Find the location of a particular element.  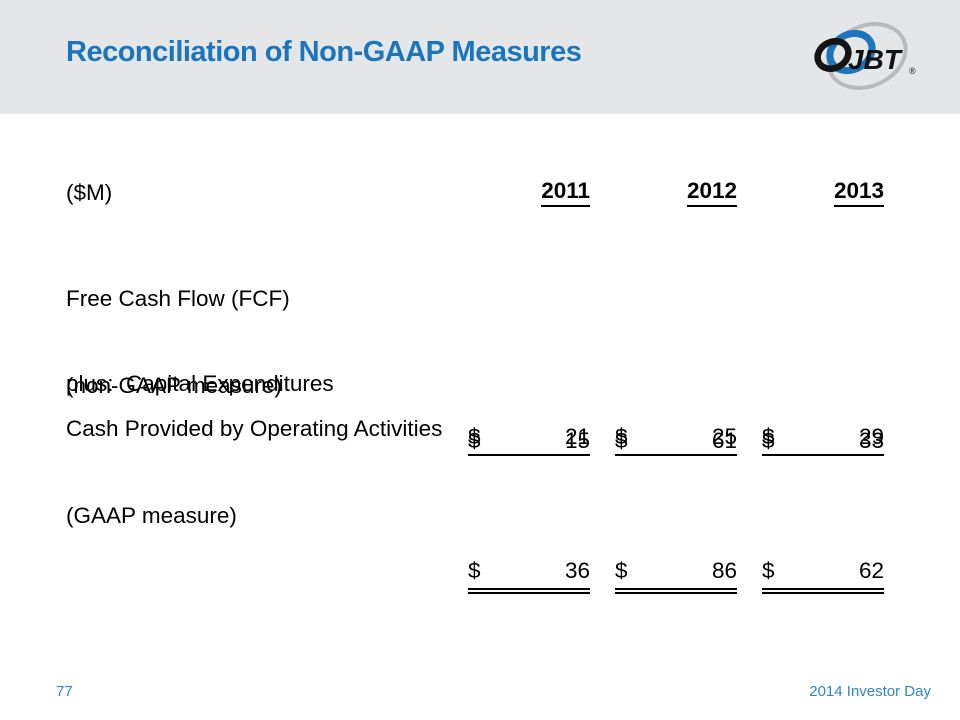

table-header-row: ($M) 2011 2012 2013 is located at coordinates (475, 192).